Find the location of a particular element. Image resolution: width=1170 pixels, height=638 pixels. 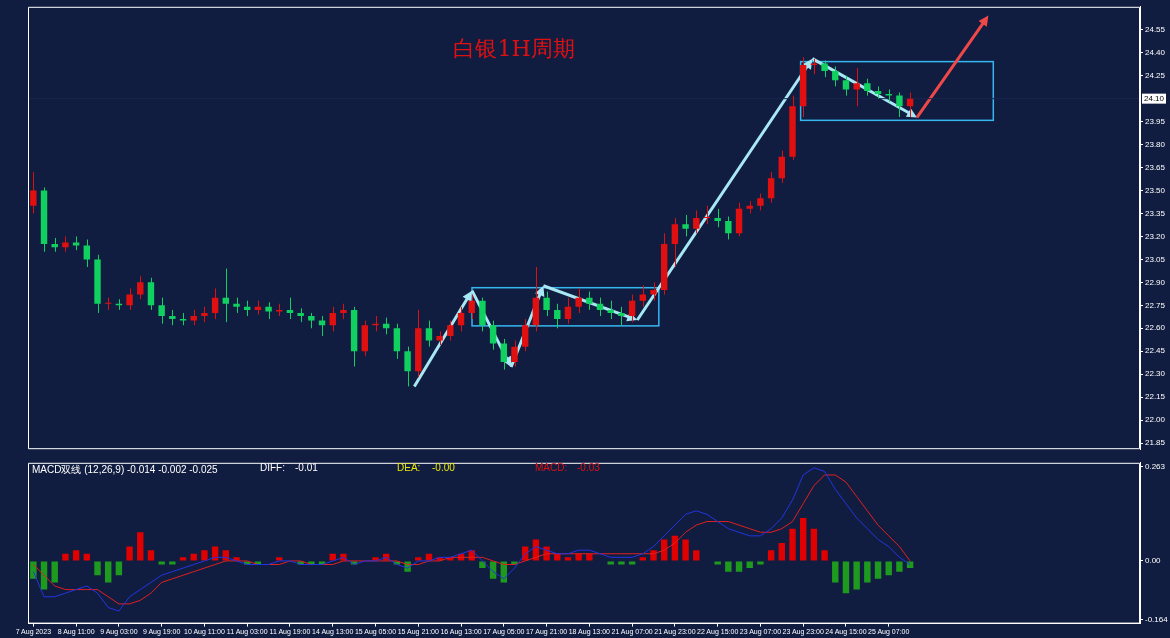

annotation: -0.00 is located at coordinates (443, 467).